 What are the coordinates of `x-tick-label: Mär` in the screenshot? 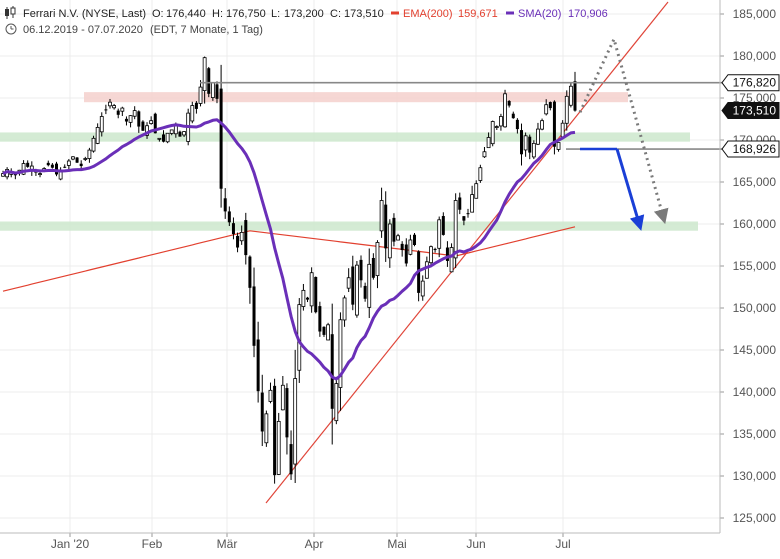 It's located at (227, 544).